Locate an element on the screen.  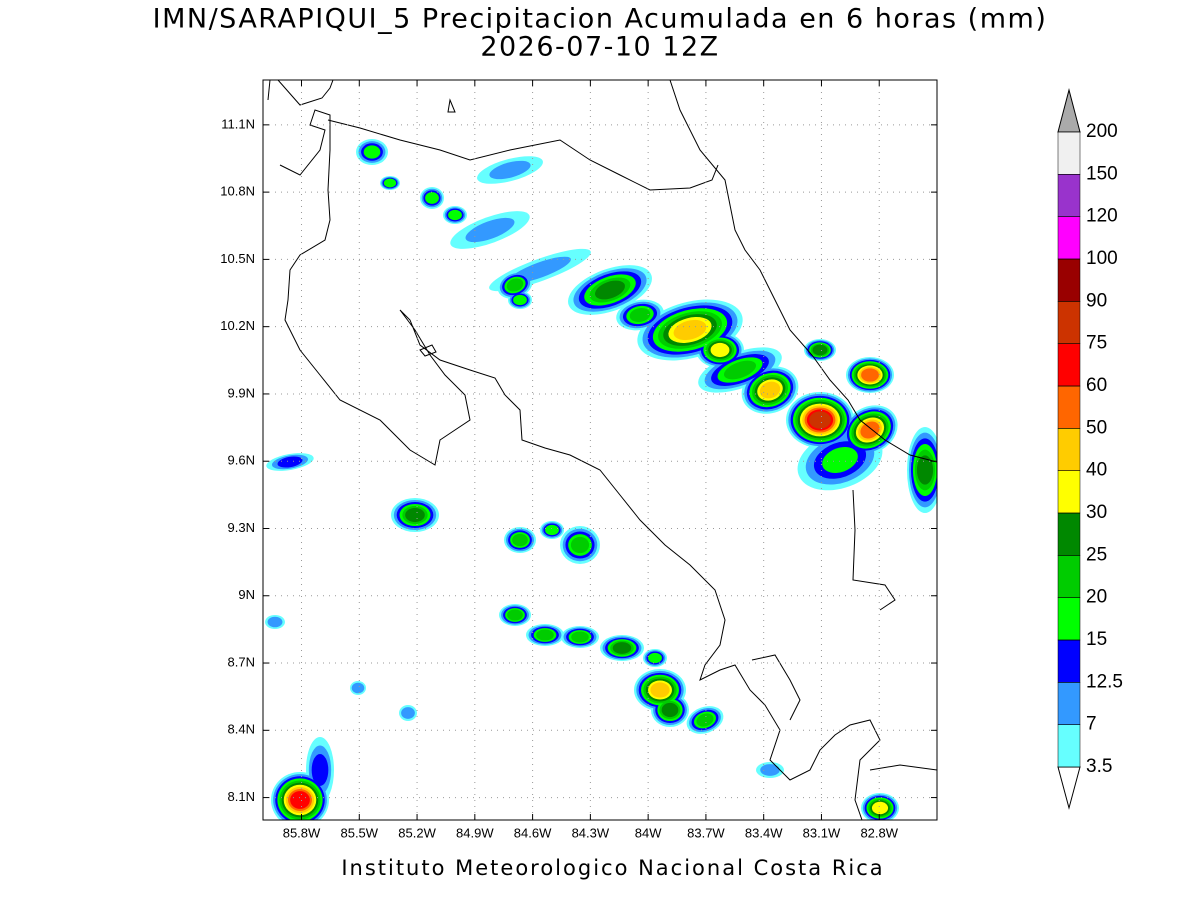
colorbar: 3.5 7 12.5 15 20 25 30 40 50 60 75 90 100 120 150 200 is located at coordinates (1090, 449).